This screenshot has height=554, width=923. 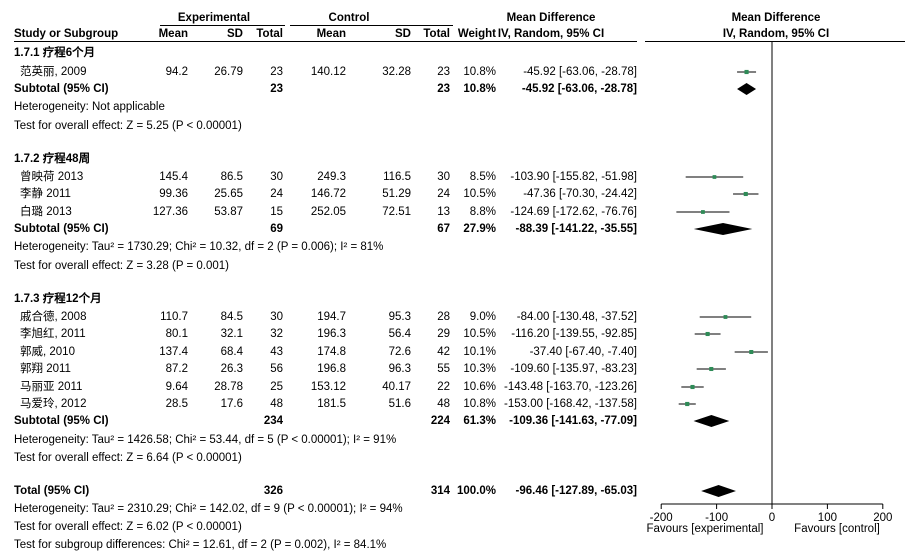 What do you see at coordinates (173, 177) in the screenshot?
I see `study-mean-experimental: 145.4` at bounding box center [173, 177].